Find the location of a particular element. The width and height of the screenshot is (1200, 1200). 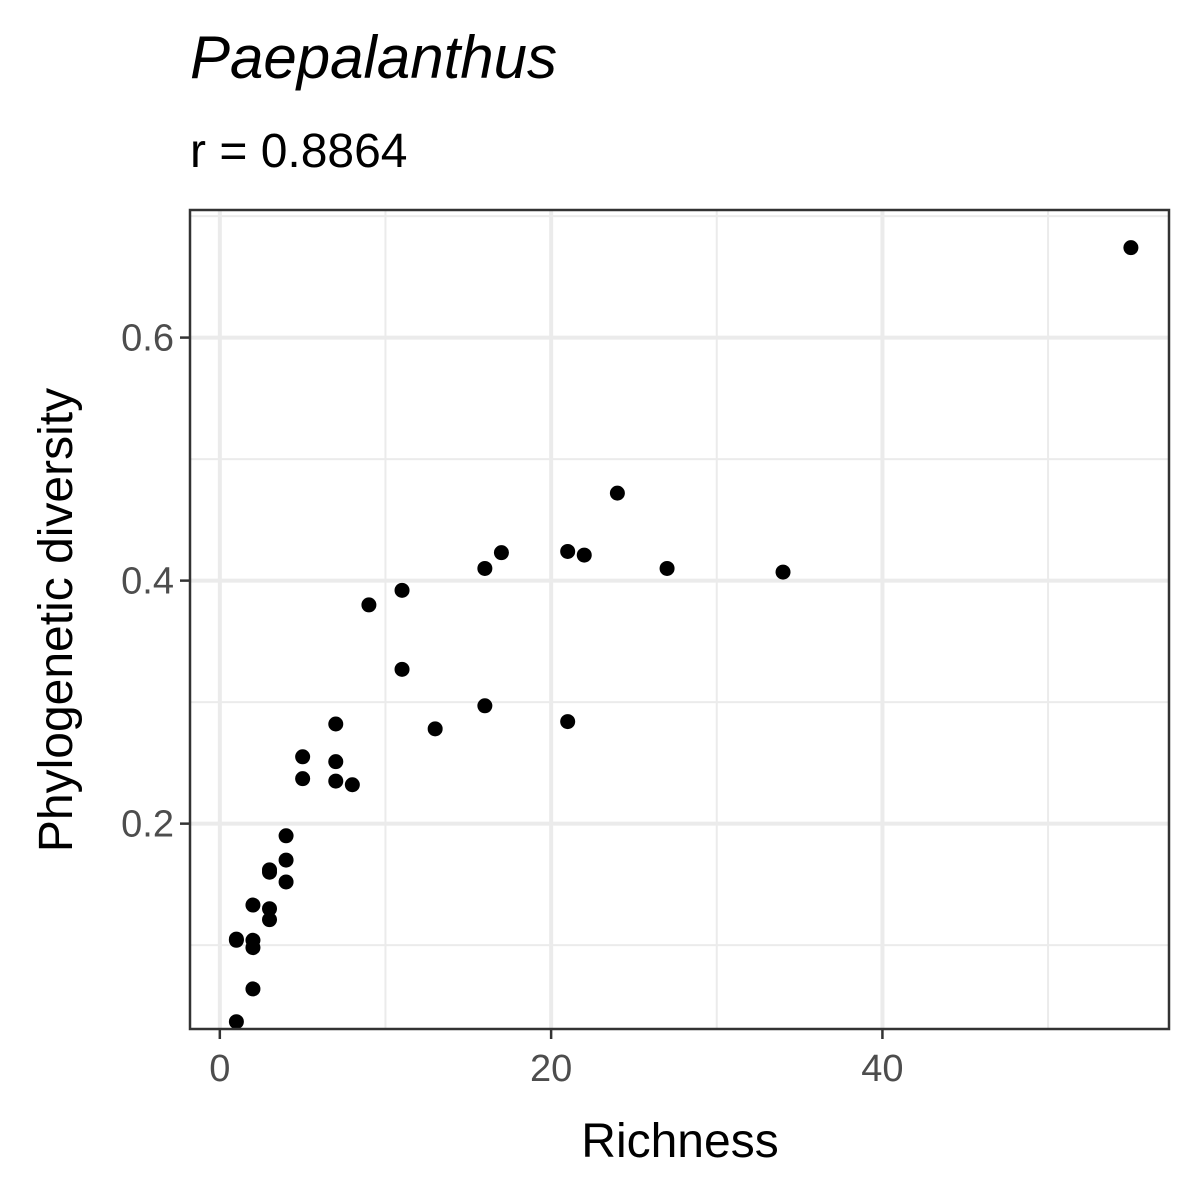

y-tick-label: 0.2 is located at coordinates (147, 825).